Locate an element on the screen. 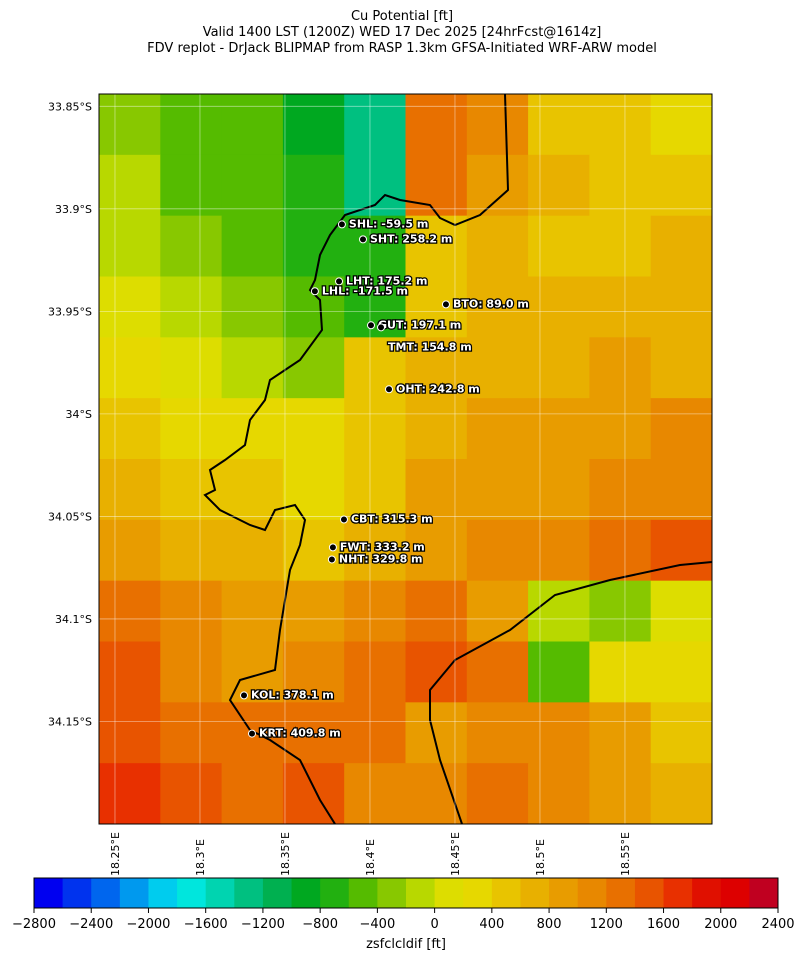 Image resolution: width=805 pixels, height=966 pixels. colorbar-tick-label: −2000 is located at coordinates (148, 924).